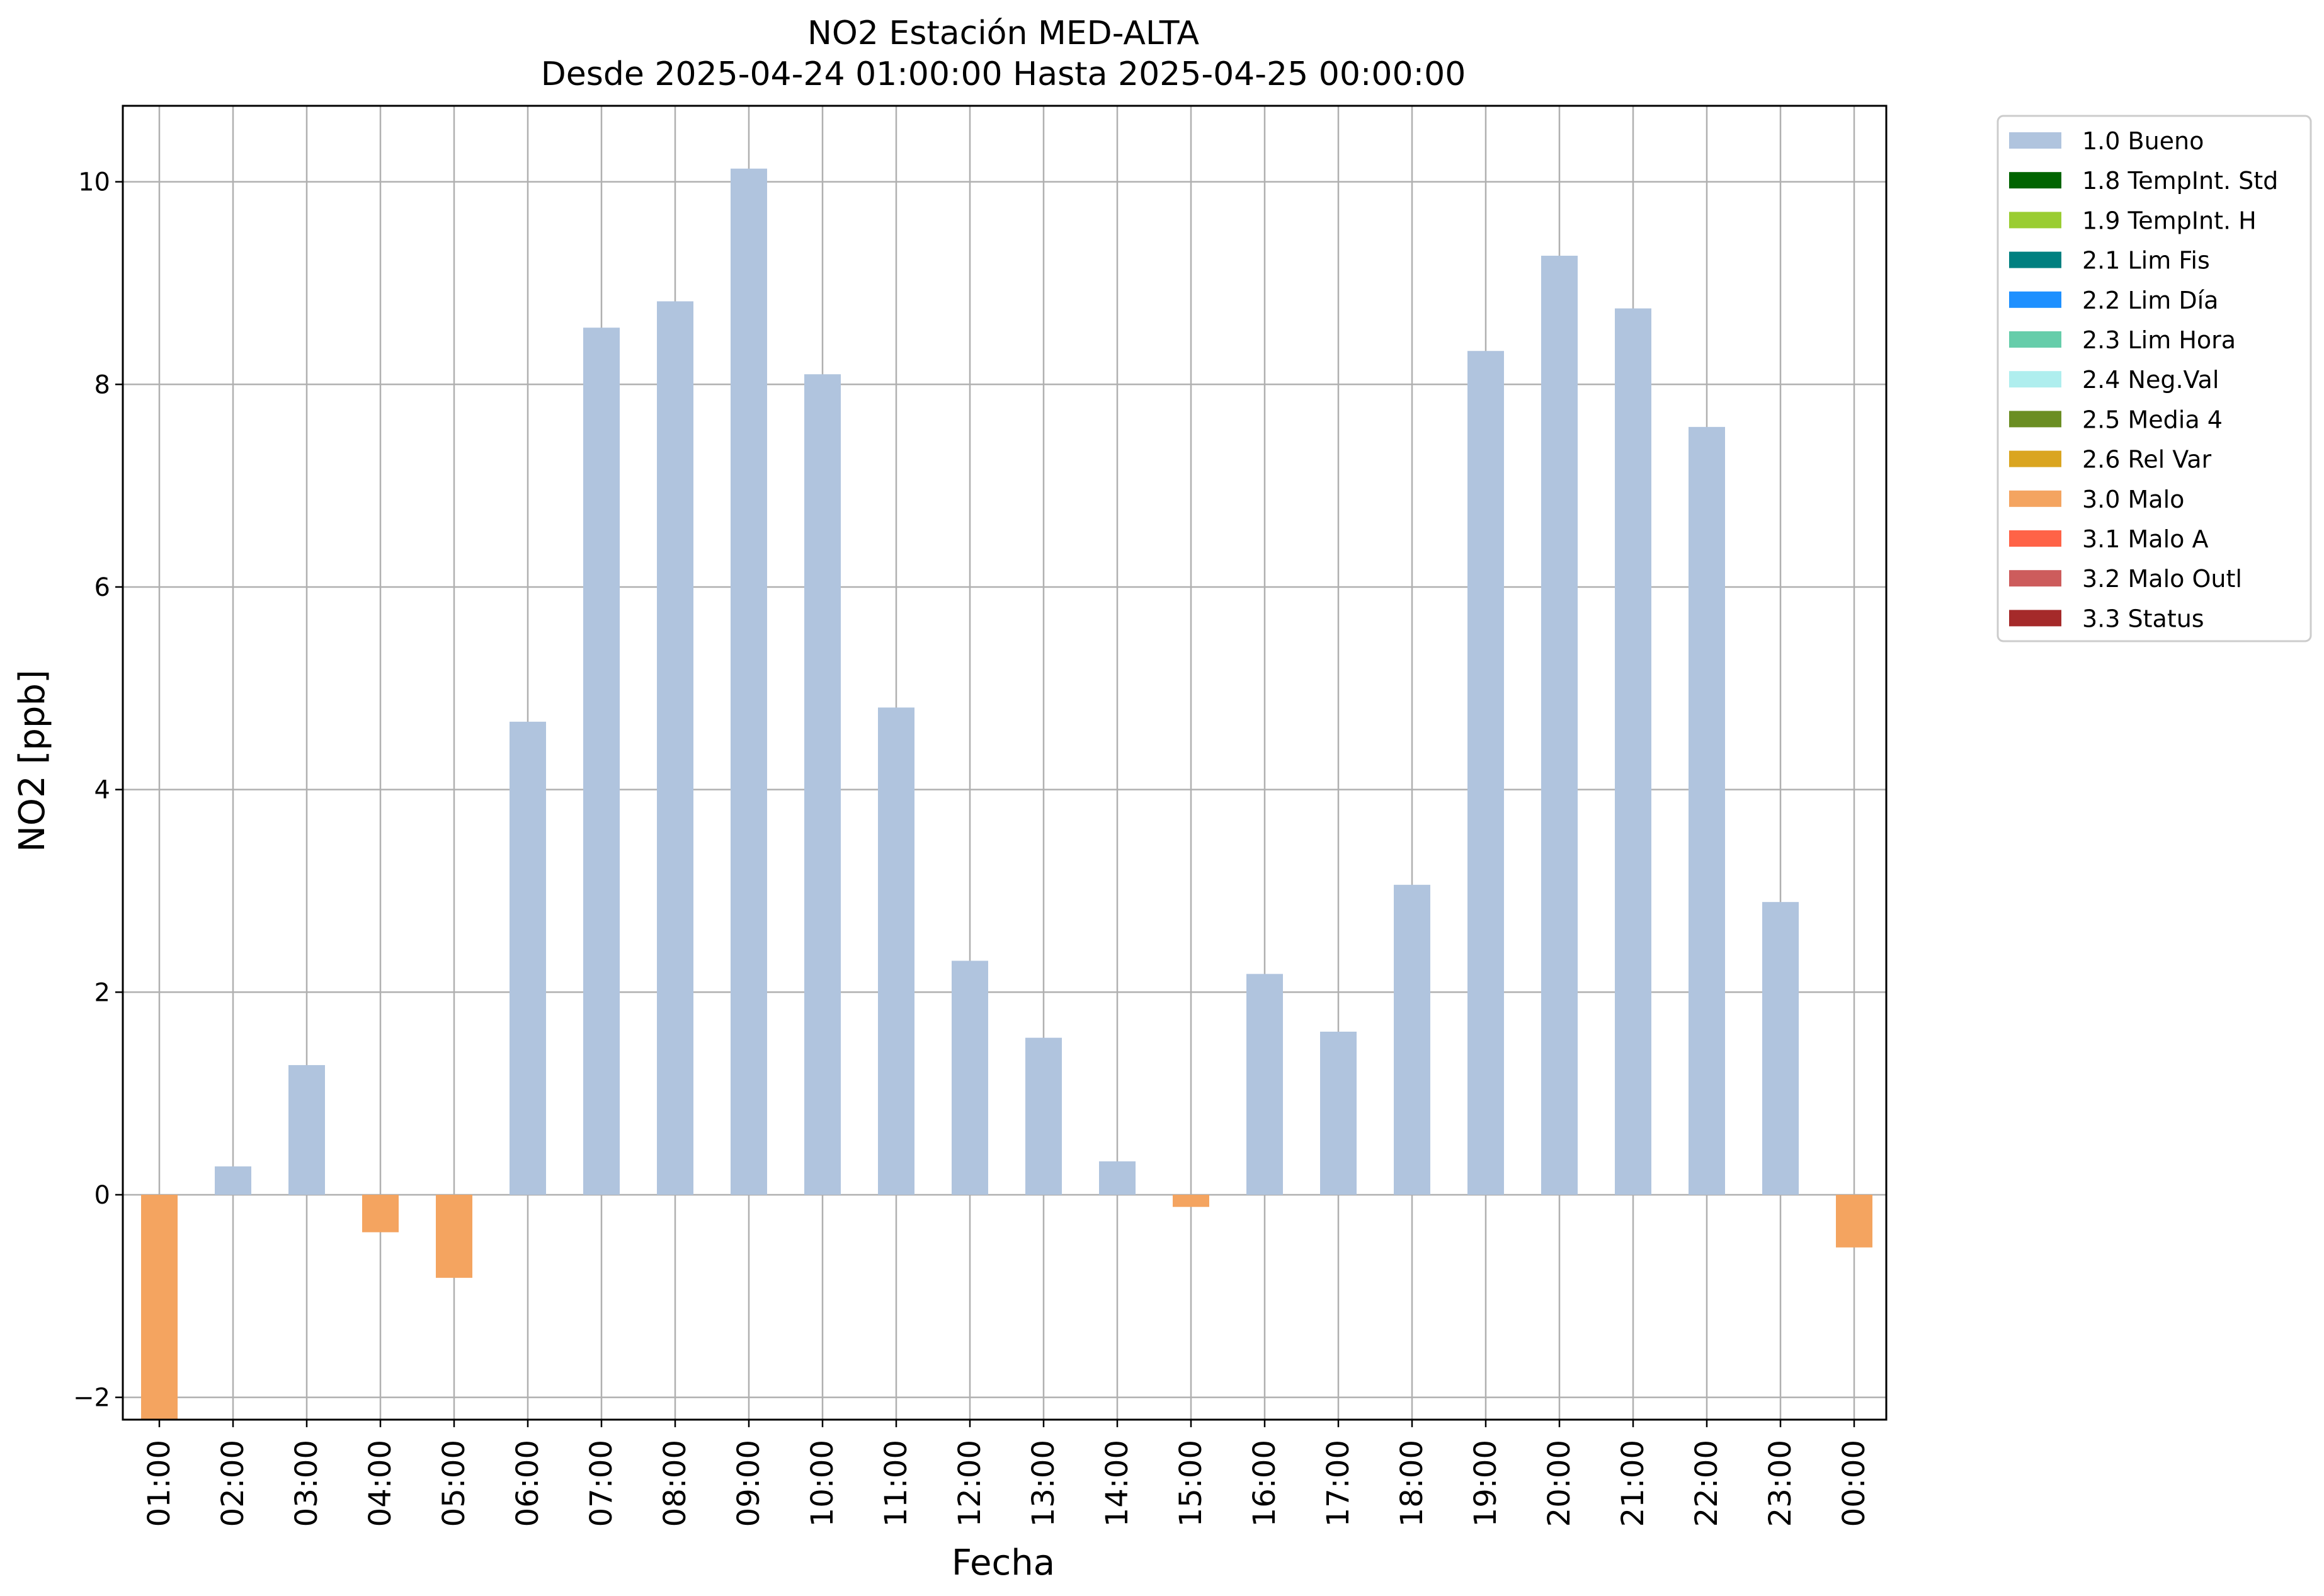 This screenshot has width=2324, height=1596. What do you see at coordinates (1560, 1483) in the screenshot?
I see `x-tick-label: 20:00` at bounding box center [1560, 1483].